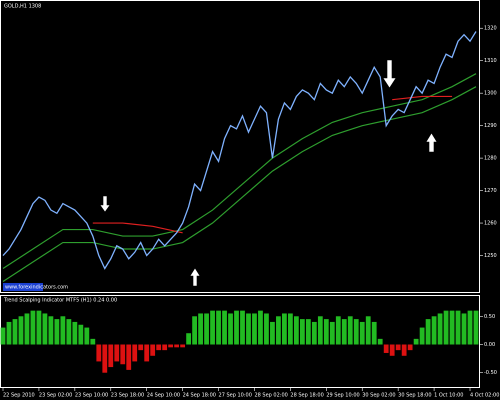 The image size is (500, 400). I want to click on y-tick-label: 0.00, so click(489, 345).